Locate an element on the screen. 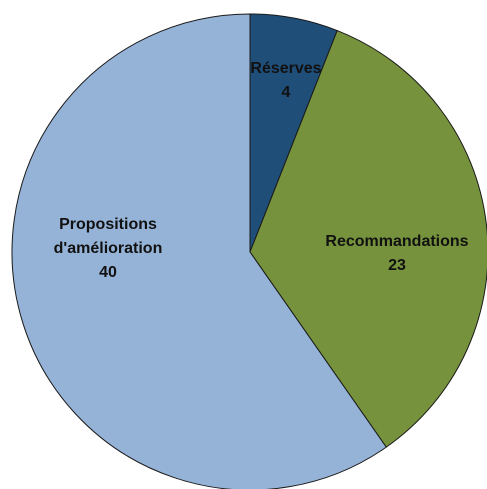  slice-label-group-2: Propositions d'amélioration 40 is located at coordinates (108, 248).